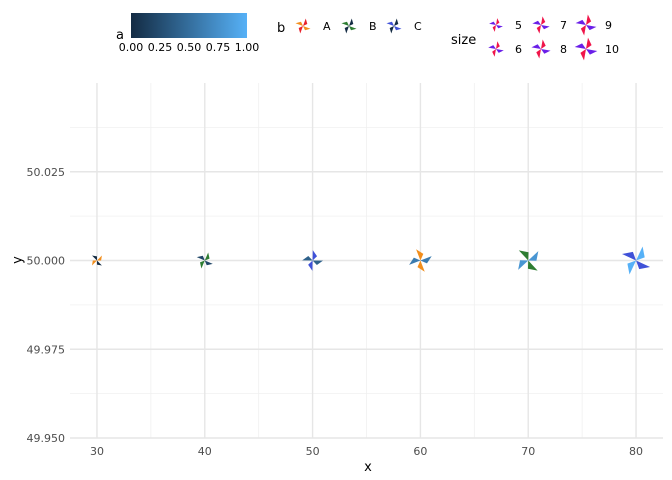 The height and width of the screenshot is (480, 672). I want to click on legend-a-colorbar, so click(189, 25).